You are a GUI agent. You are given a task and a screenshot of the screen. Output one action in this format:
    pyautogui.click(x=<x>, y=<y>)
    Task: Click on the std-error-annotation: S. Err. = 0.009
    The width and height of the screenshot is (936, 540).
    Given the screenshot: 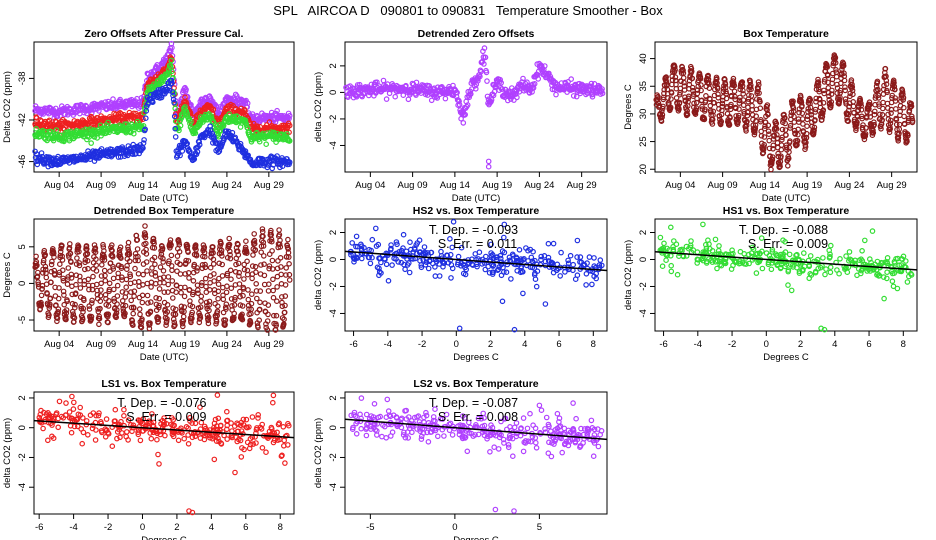 What is the action you would take?
    pyautogui.click(x=788, y=244)
    